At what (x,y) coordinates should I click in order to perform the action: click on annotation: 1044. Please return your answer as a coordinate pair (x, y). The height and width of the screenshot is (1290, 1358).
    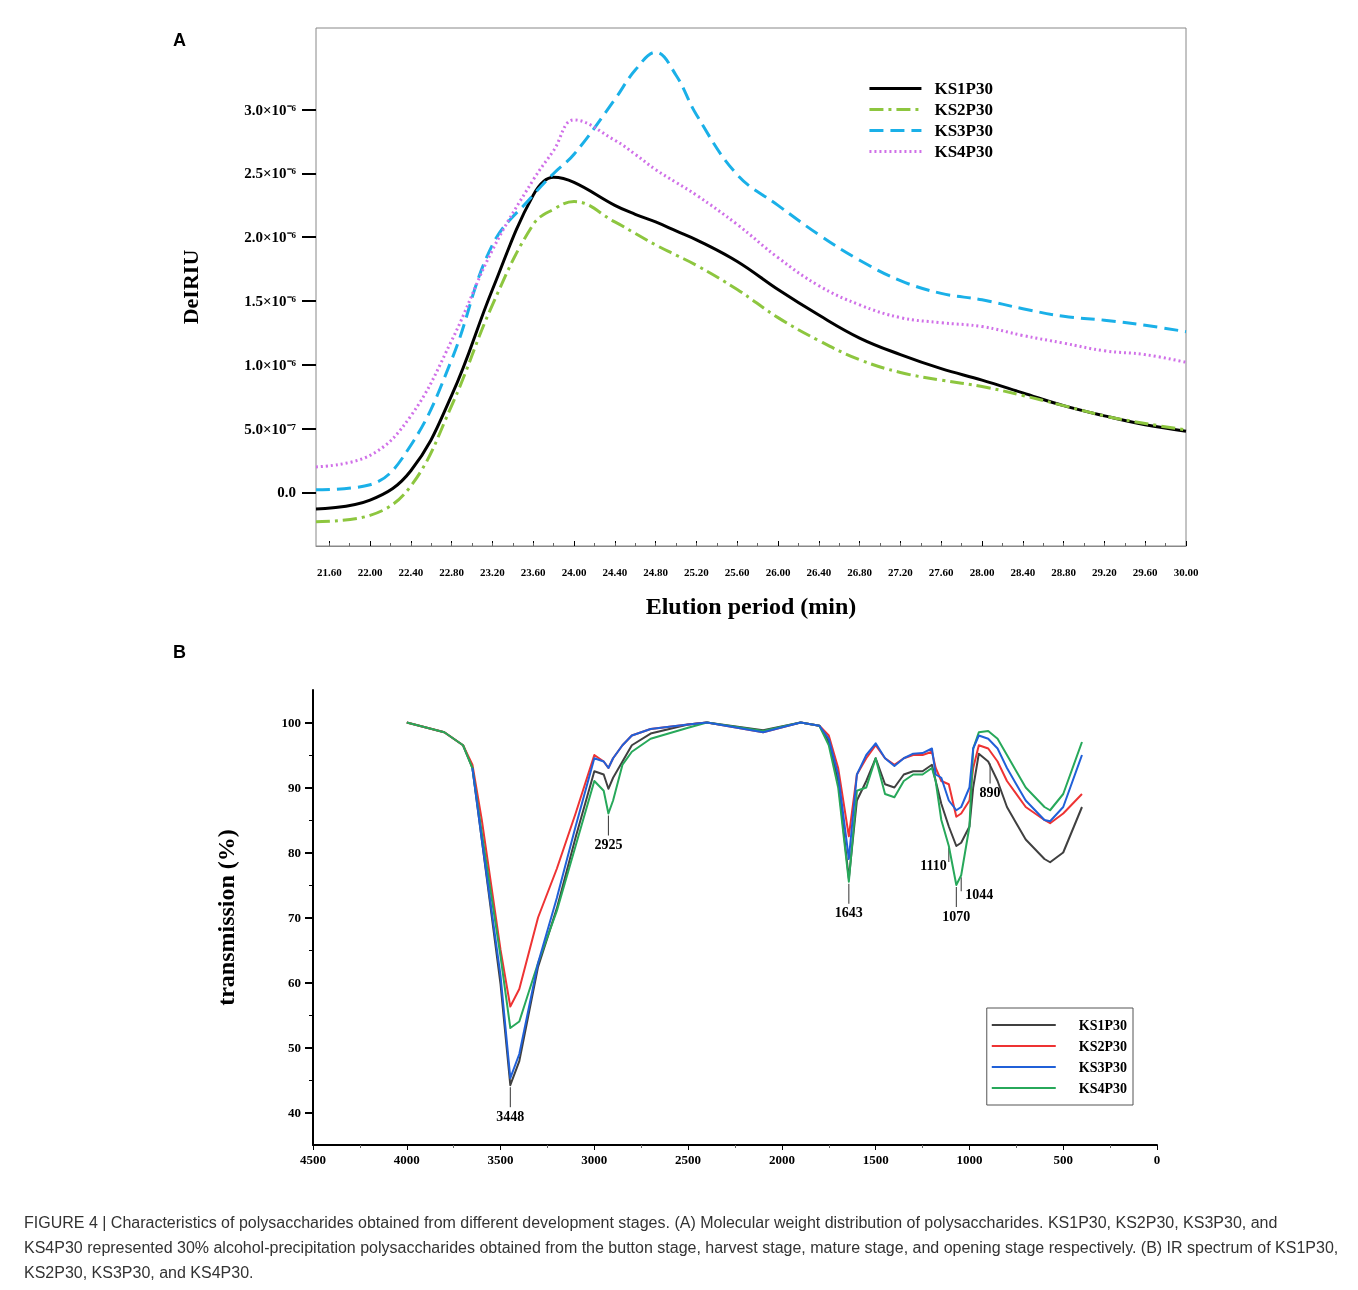
    Looking at the image, I should click on (979, 894).